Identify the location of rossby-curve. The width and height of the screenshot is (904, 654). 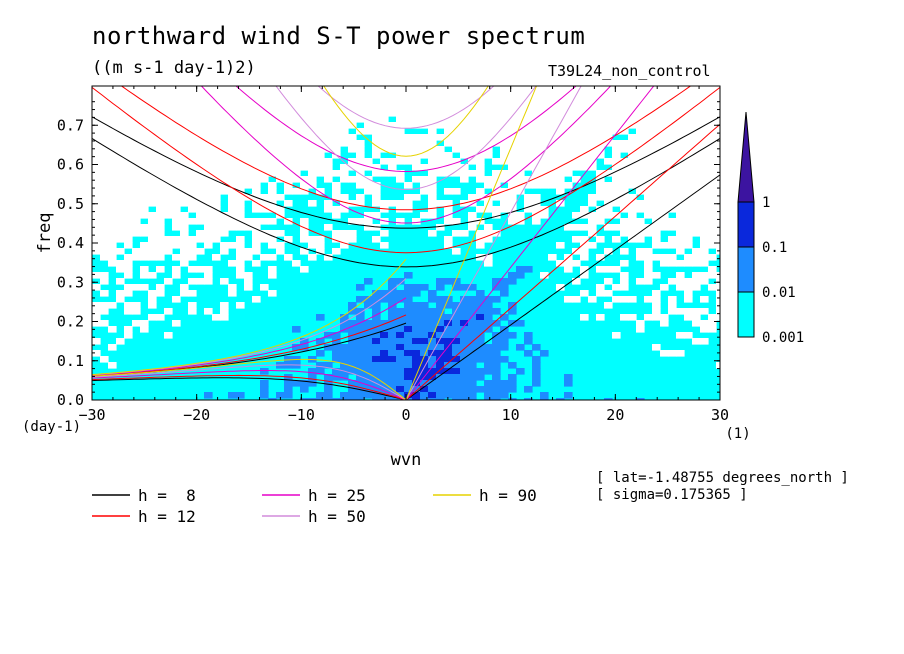
(249, 385).